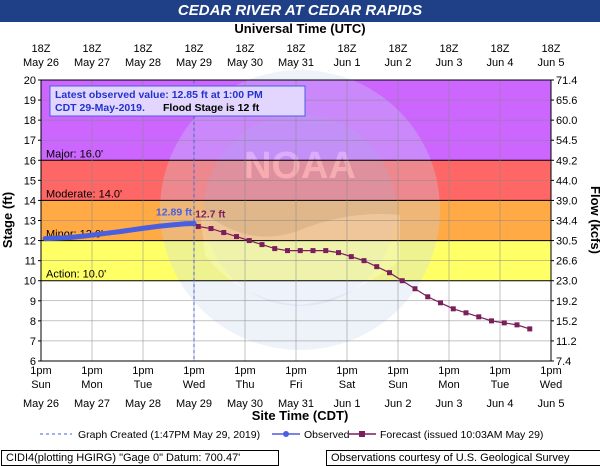 The width and height of the screenshot is (600, 466). Describe the element at coordinates (74, 154) in the screenshot. I see `category-label-major: Major: 16.0'` at that location.